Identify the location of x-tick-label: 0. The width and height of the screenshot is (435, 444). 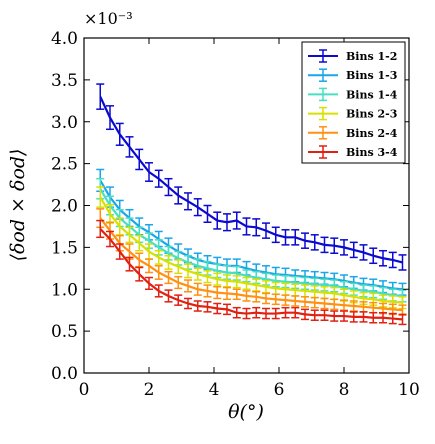
(84, 390).